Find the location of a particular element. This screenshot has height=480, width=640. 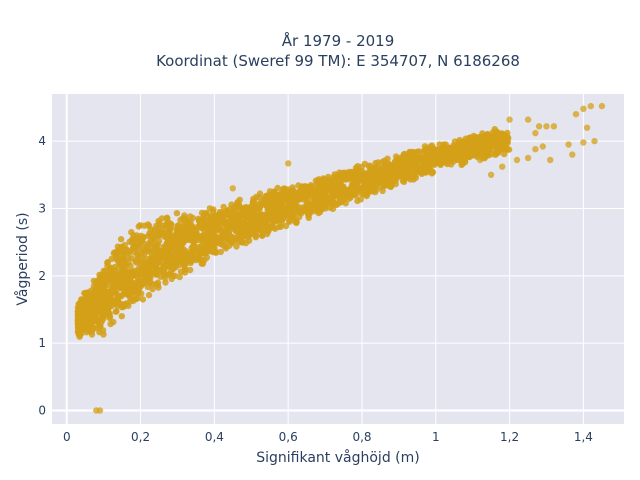

x-tick-label: 0,8 is located at coordinates (361, 437).